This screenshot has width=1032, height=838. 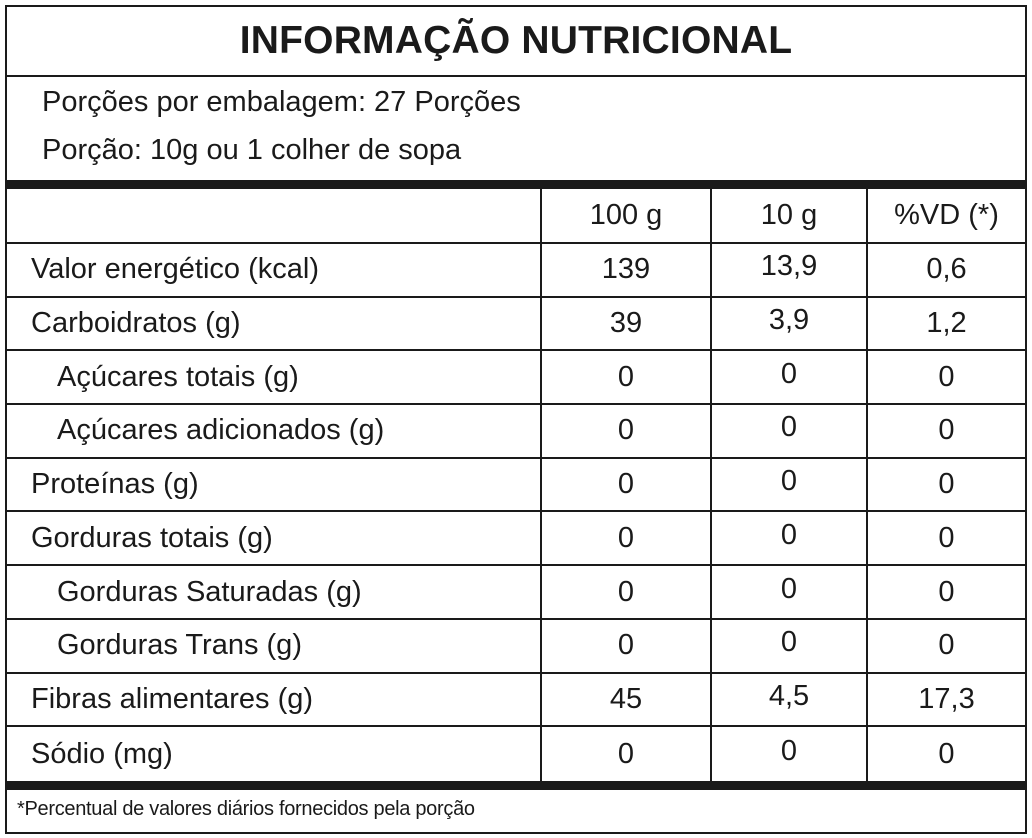 What do you see at coordinates (136, 323) in the screenshot?
I see `nutrient-name: Carboidratos (g)` at bounding box center [136, 323].